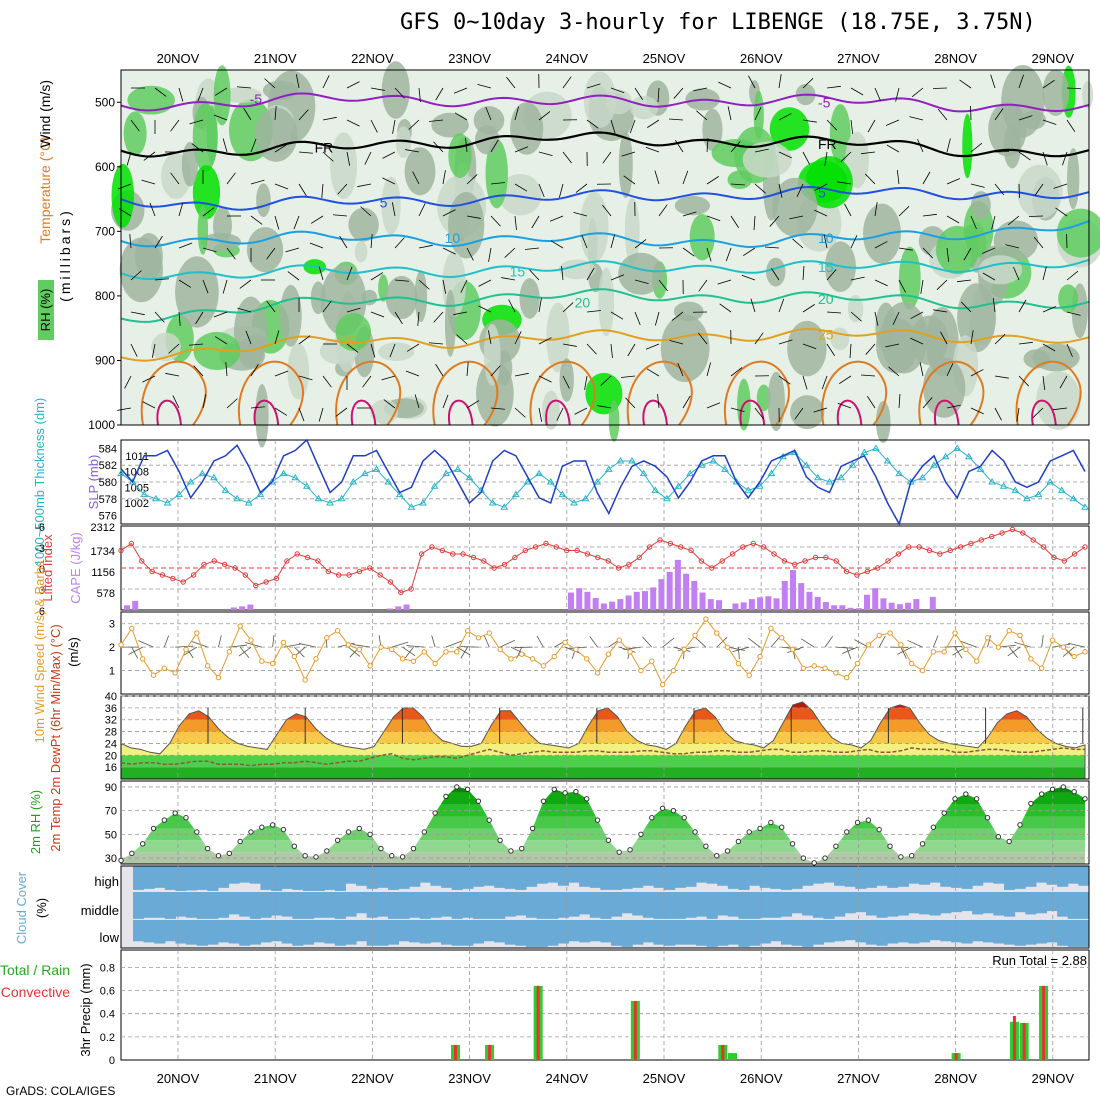 The width and height of the screenshot is (1100, 1100). What do you see at coordinates (45, 190) in the screenshot?
I see `temperature-label: Temperature (°C)` at bounding box center [45, 190].